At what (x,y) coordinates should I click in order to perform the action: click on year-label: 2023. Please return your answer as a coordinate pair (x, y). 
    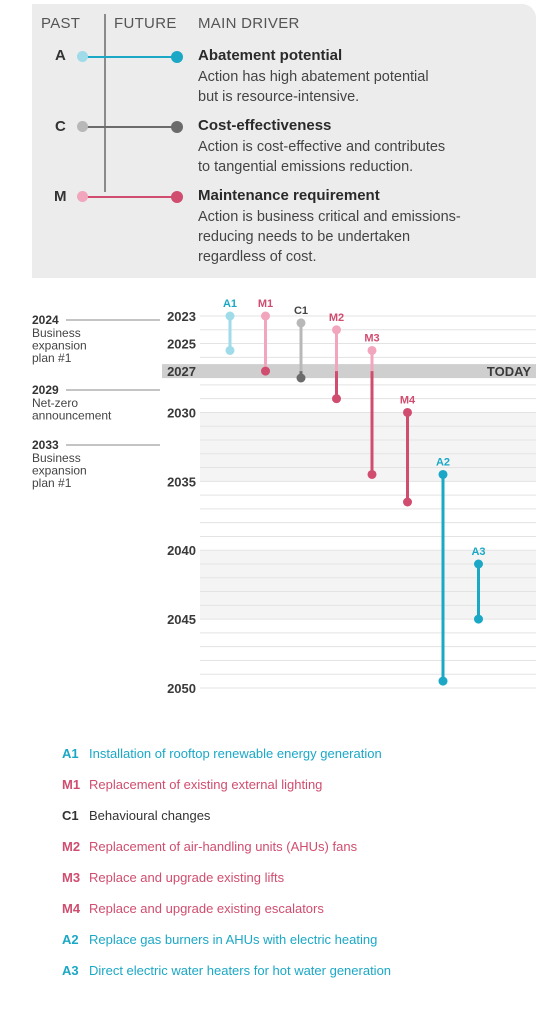
    Looking at the image, I should click on (181, 316).